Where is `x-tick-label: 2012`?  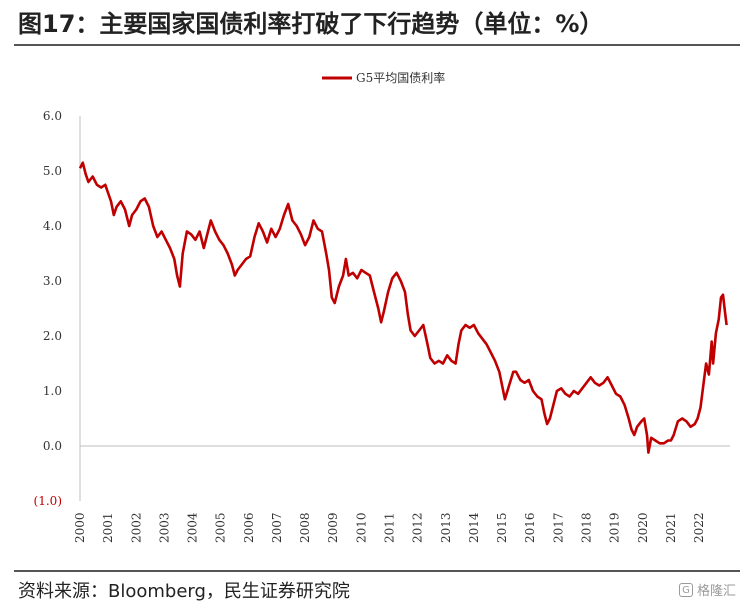
x-tick-label: 2012 is located at coordinates (418, 527).